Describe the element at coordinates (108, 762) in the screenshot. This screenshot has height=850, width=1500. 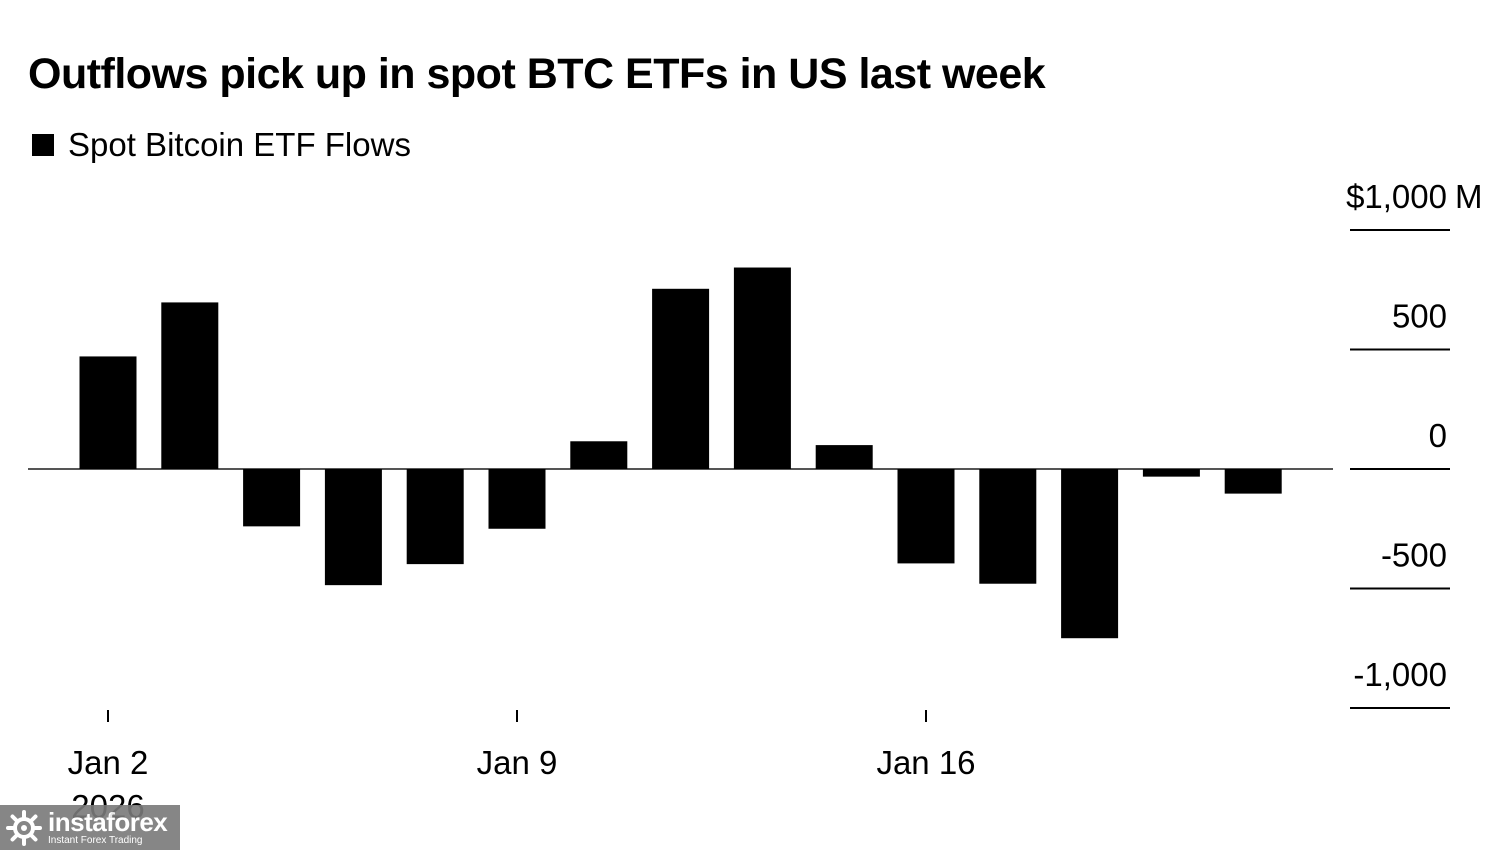
I see `x-tick-label: Jan 2` at that location.